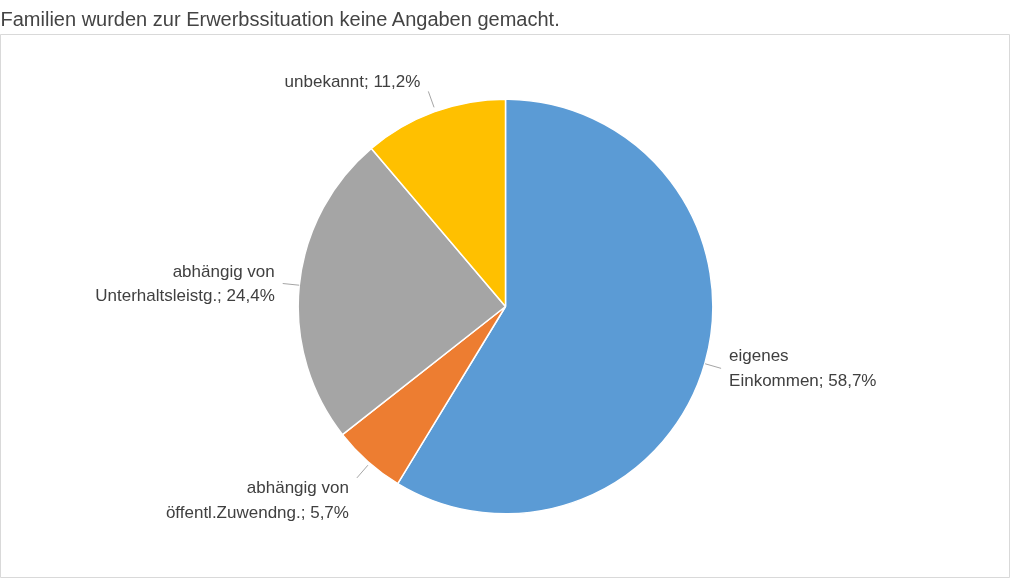  What do you see at coordinates (185, 283) in the screenshot?
I see `slice-label: abhängig von Unterhaltsleistg.; 24,4%` at bounding box center [185, 283].